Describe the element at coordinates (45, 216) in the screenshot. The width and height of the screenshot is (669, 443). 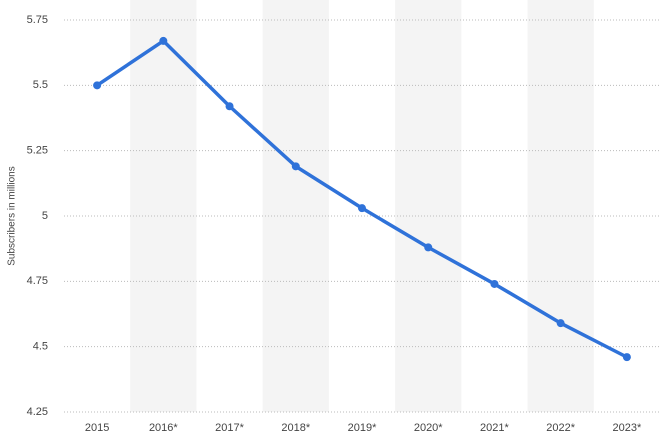
I see `y-tick-label: 5` at that location.